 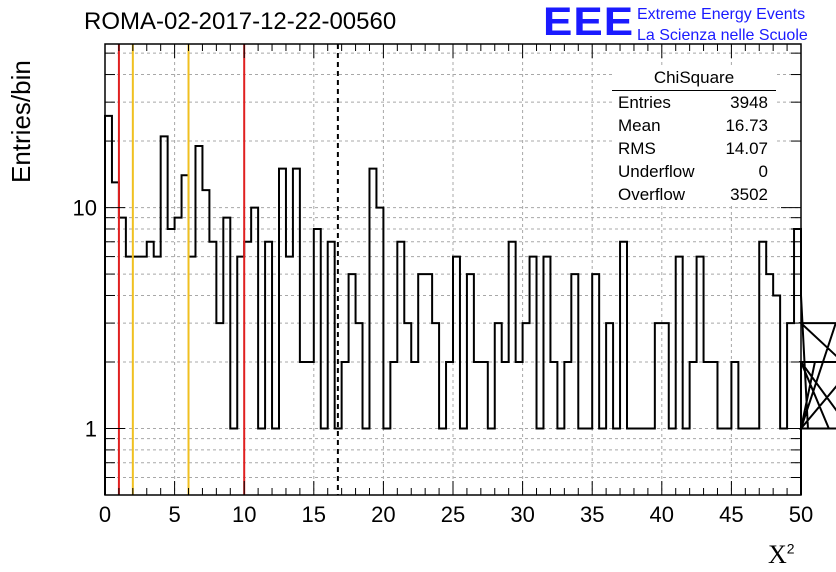 I want to click on x-tick-label: 40, so click(x=662, y=514).